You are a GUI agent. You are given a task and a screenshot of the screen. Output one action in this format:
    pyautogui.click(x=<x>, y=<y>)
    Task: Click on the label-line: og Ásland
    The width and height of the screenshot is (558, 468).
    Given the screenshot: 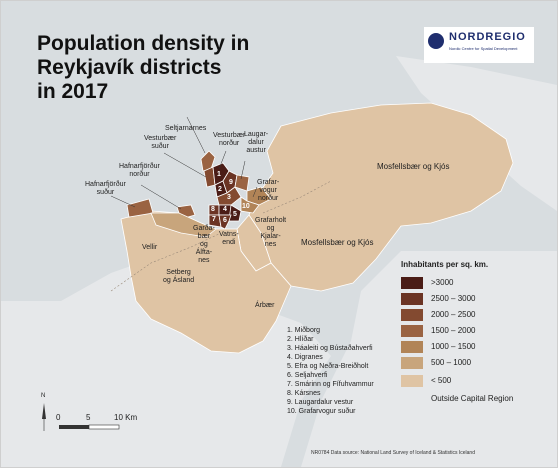 What is the action you would take?
    pyautogui.click(x=179, y=280)
    